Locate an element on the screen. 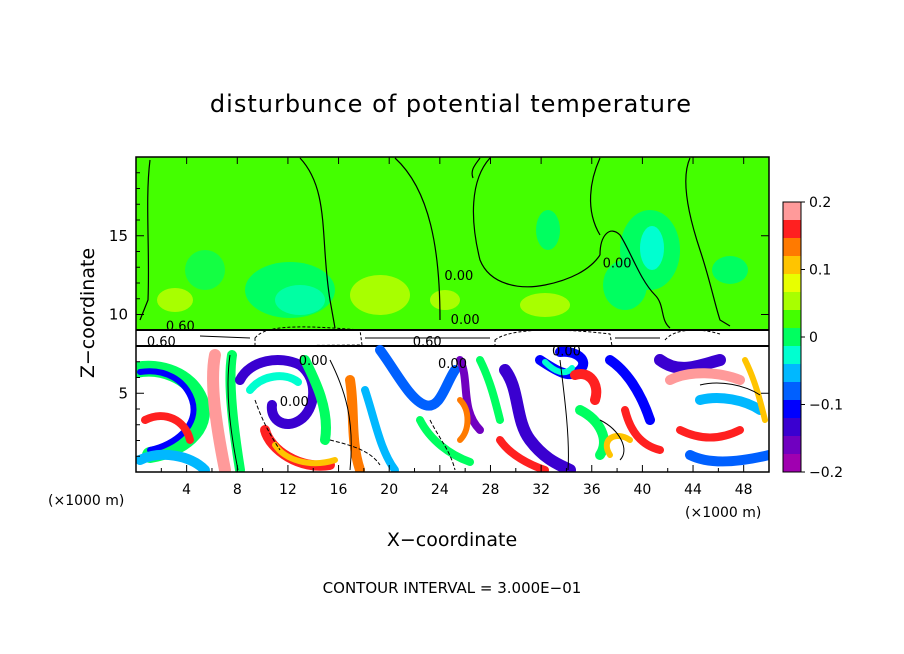  x-tick-label: 36 is located at coordinates (592, 490).